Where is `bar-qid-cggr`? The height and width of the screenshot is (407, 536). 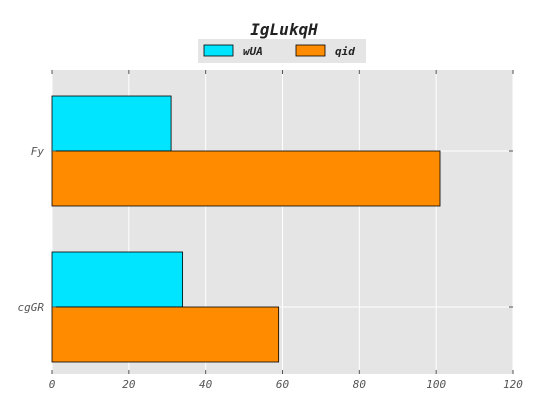 bar-qid-cggr is located at coordinates (165, 334).